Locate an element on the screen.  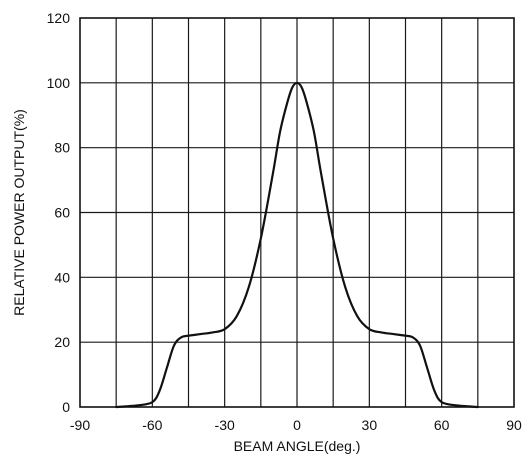
x-tick-label: -30 is located at coordinates (225, 425).